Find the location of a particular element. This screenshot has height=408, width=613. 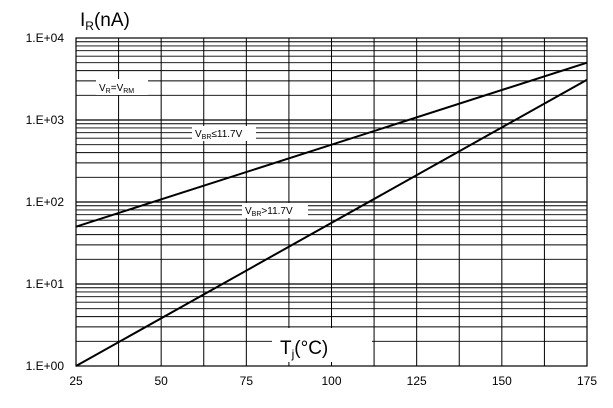

x-axis-title-sub: j is located at coordinates (293, 354).